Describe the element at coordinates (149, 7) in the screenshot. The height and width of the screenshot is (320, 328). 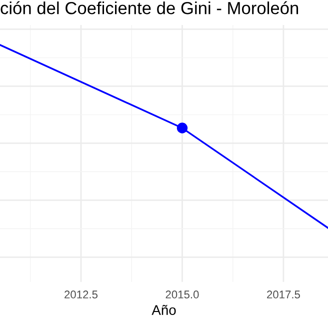
I see `chart-title: ción del Coeficiente de Gini - Moroleón` at that location.